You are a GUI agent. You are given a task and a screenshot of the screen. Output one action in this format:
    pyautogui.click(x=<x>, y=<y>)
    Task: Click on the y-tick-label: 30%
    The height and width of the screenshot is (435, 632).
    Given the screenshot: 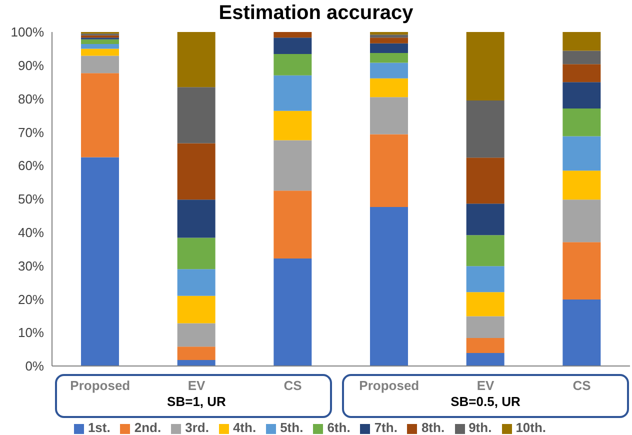 What is the action you would take?
    pyautogui.click(x=31, y=266)
    